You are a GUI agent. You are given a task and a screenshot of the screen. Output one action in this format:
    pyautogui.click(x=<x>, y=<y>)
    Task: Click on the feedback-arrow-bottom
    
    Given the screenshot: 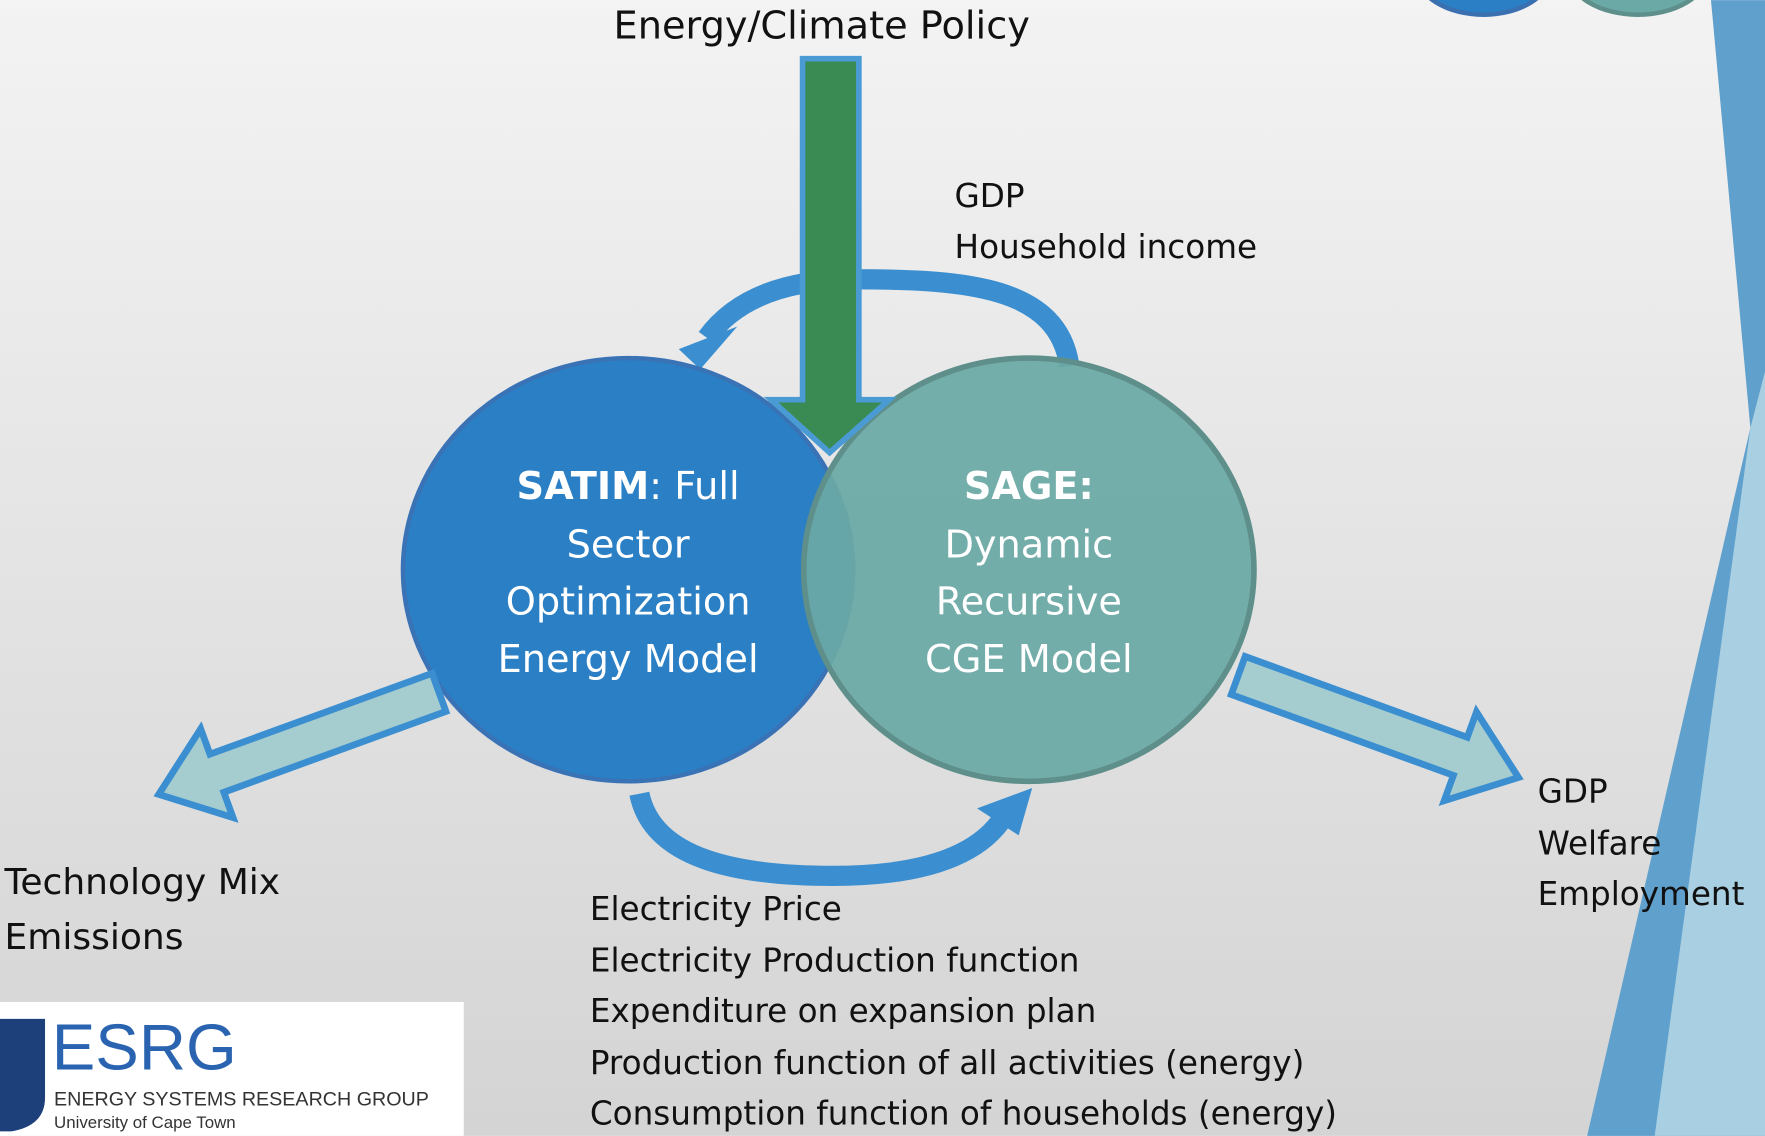 What is the action you would take?
    pyautogui.click(x=821, y=838)
    